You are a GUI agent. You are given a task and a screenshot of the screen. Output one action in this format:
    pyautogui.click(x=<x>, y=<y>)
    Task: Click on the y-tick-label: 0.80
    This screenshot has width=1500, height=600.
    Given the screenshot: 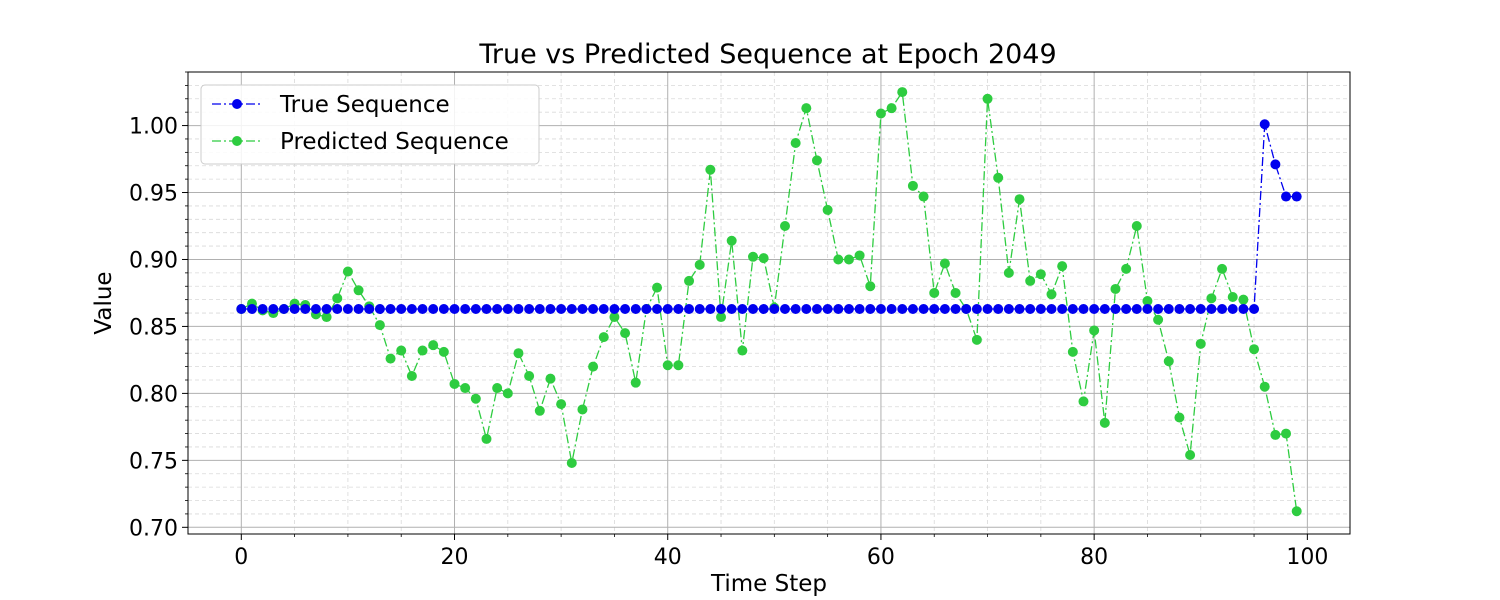 What is the action you would take?
    pyautogui.click(x=153, y=394)
    